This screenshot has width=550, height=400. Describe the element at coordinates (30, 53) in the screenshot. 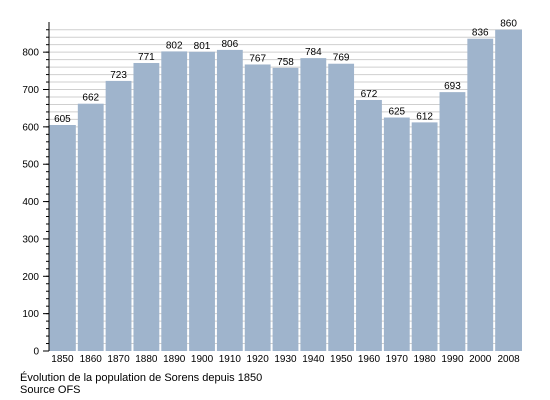

I see `y-tick-label-800: 800` at that location.